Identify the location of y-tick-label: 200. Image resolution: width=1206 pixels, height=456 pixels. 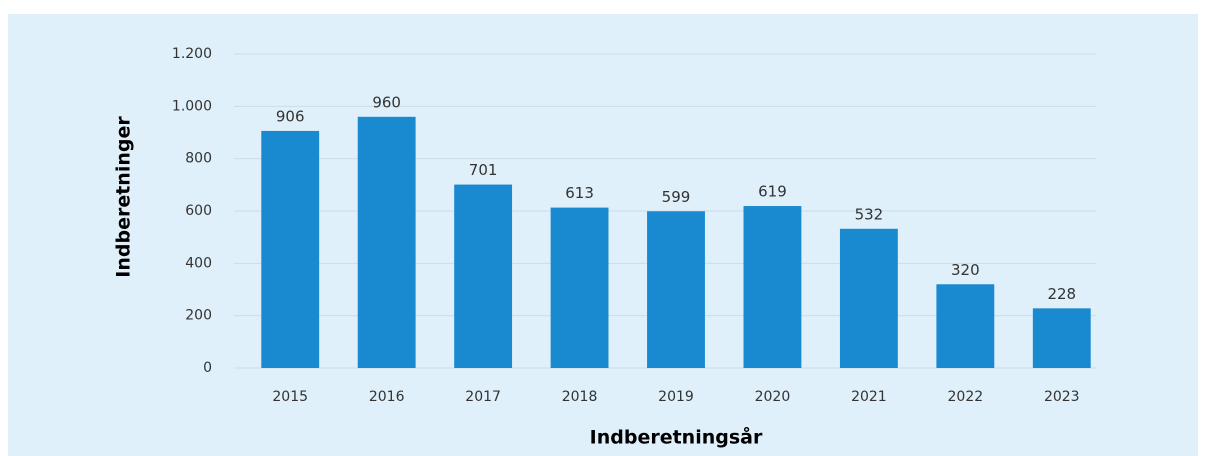
(198, 316).